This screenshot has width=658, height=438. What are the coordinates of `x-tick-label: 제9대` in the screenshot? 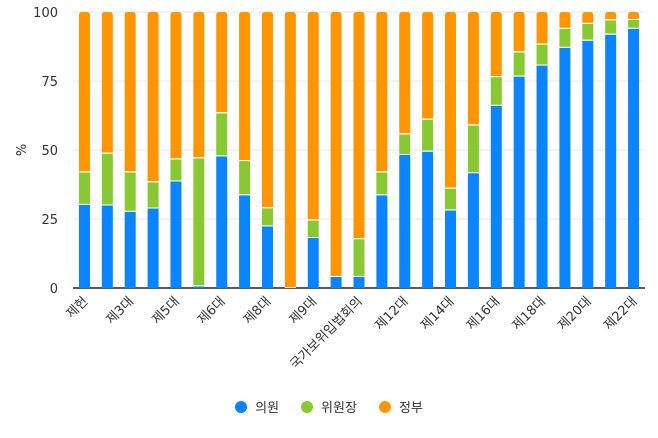 It's located at (303, 310).